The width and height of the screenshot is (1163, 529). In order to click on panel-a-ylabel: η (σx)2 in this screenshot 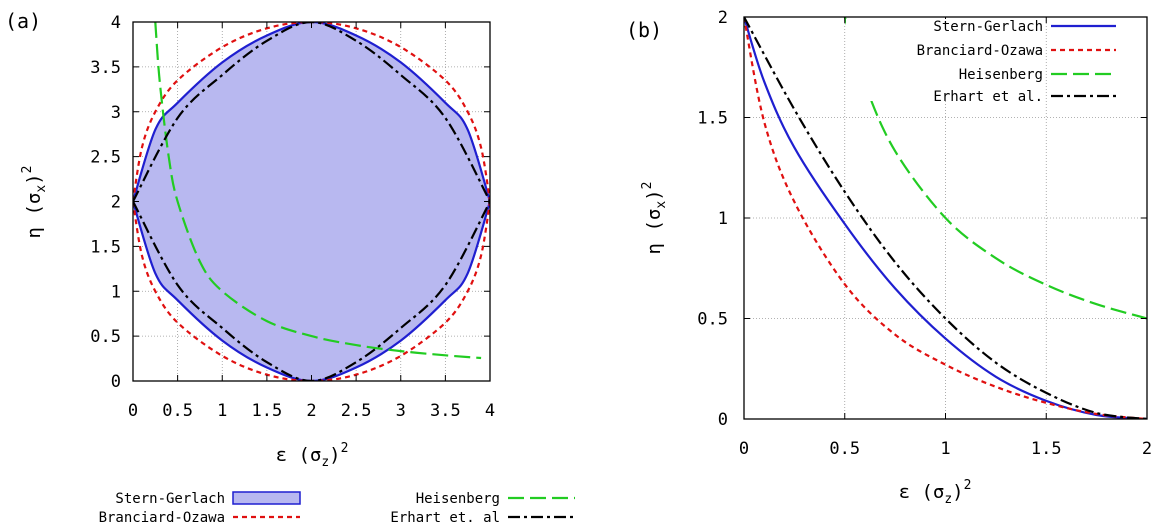, I will do `click(34, 202)`.